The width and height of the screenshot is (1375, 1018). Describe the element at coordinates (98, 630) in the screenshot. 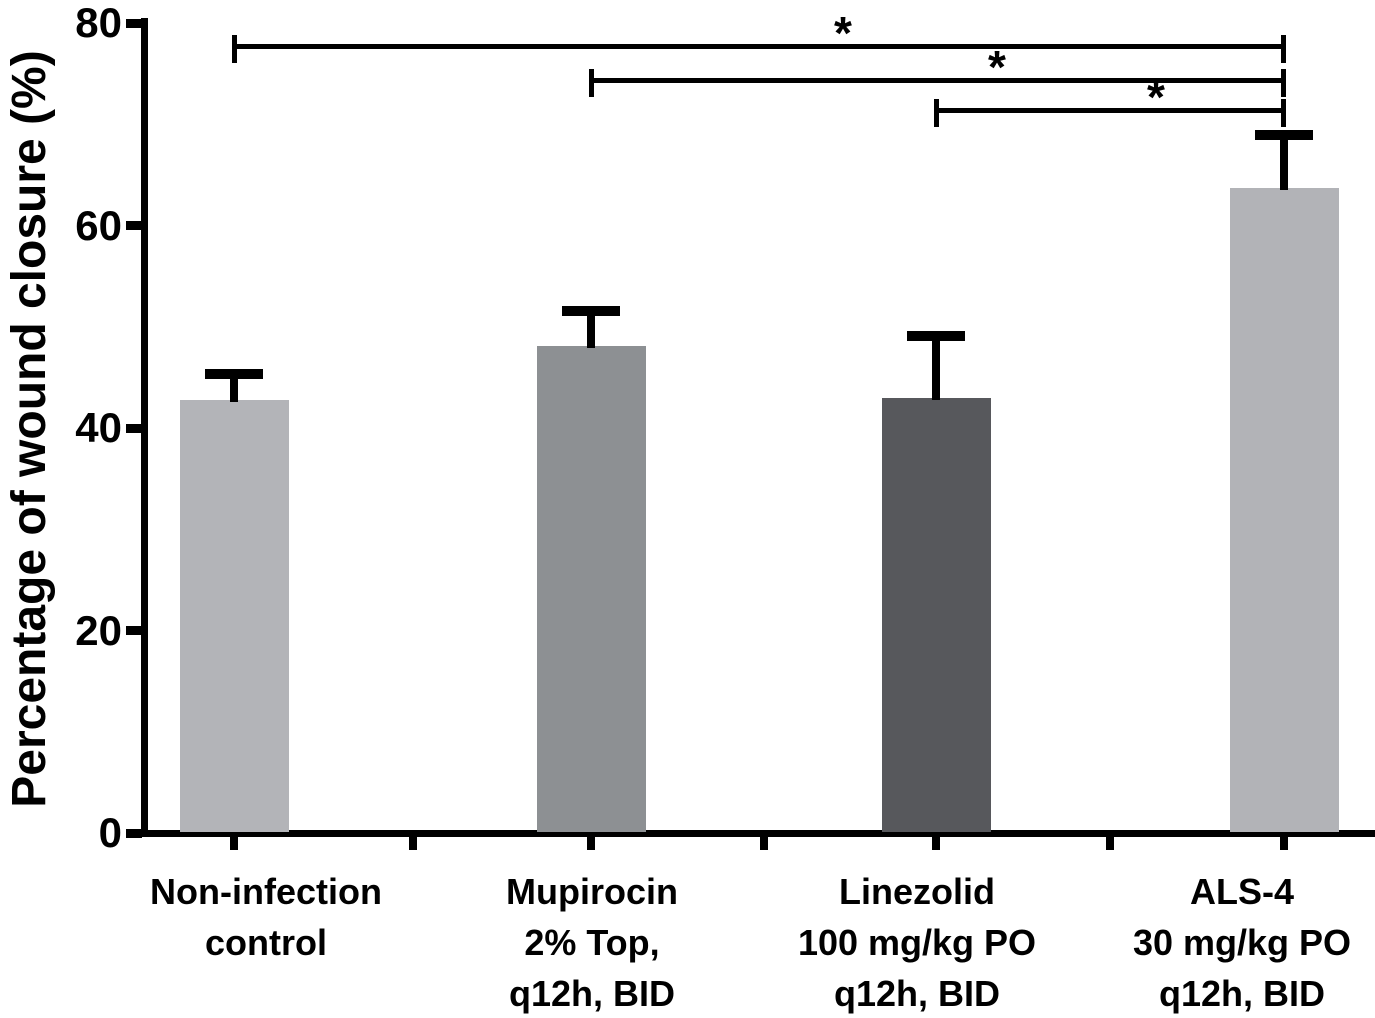

I see `y-axis-tick-label: 20` at that location.